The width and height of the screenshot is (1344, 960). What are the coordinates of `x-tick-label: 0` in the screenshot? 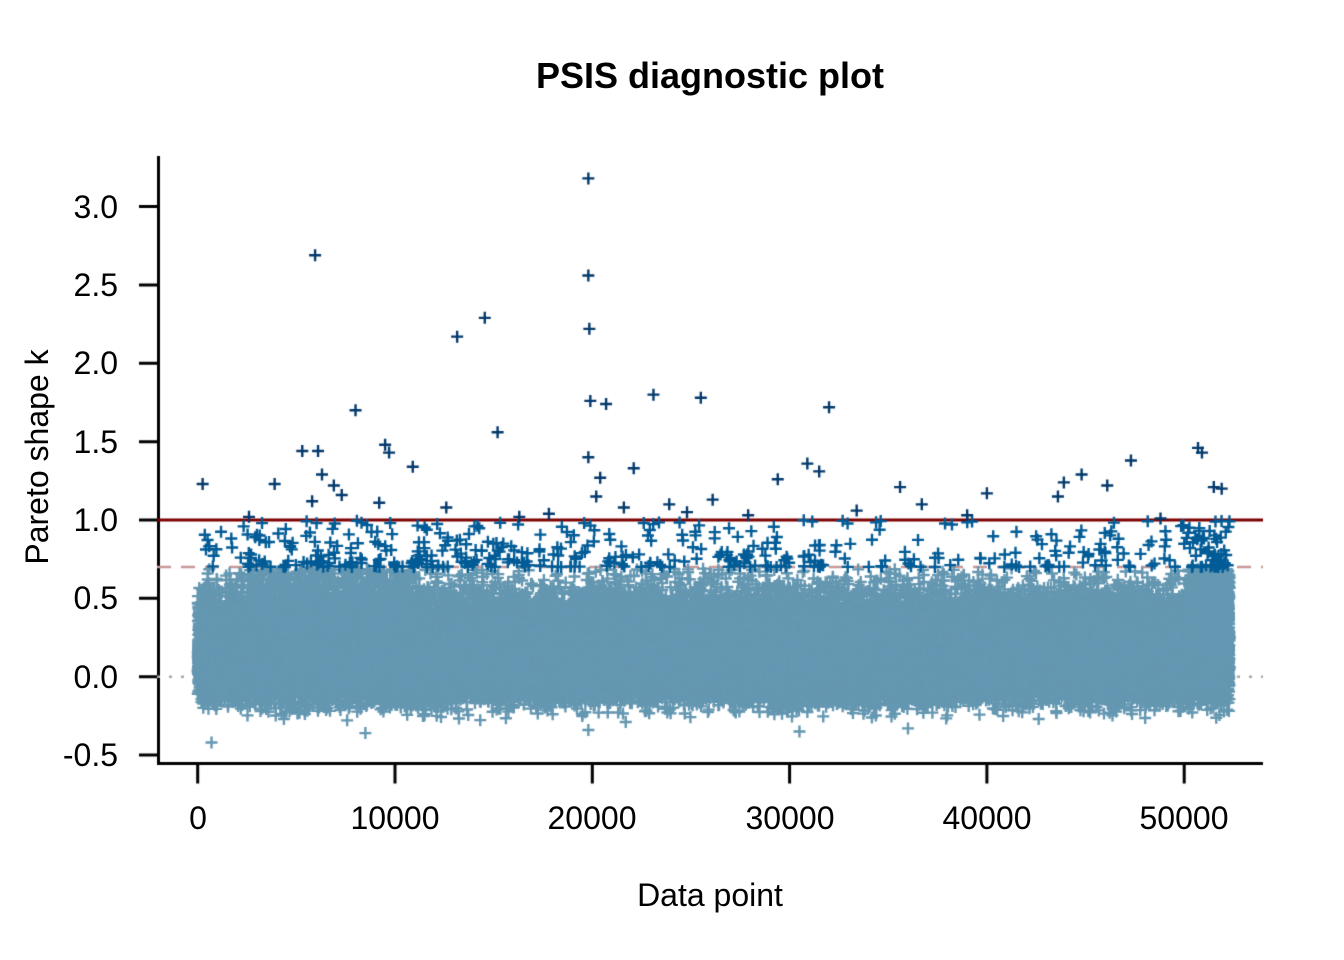 It's located at (198, 818).